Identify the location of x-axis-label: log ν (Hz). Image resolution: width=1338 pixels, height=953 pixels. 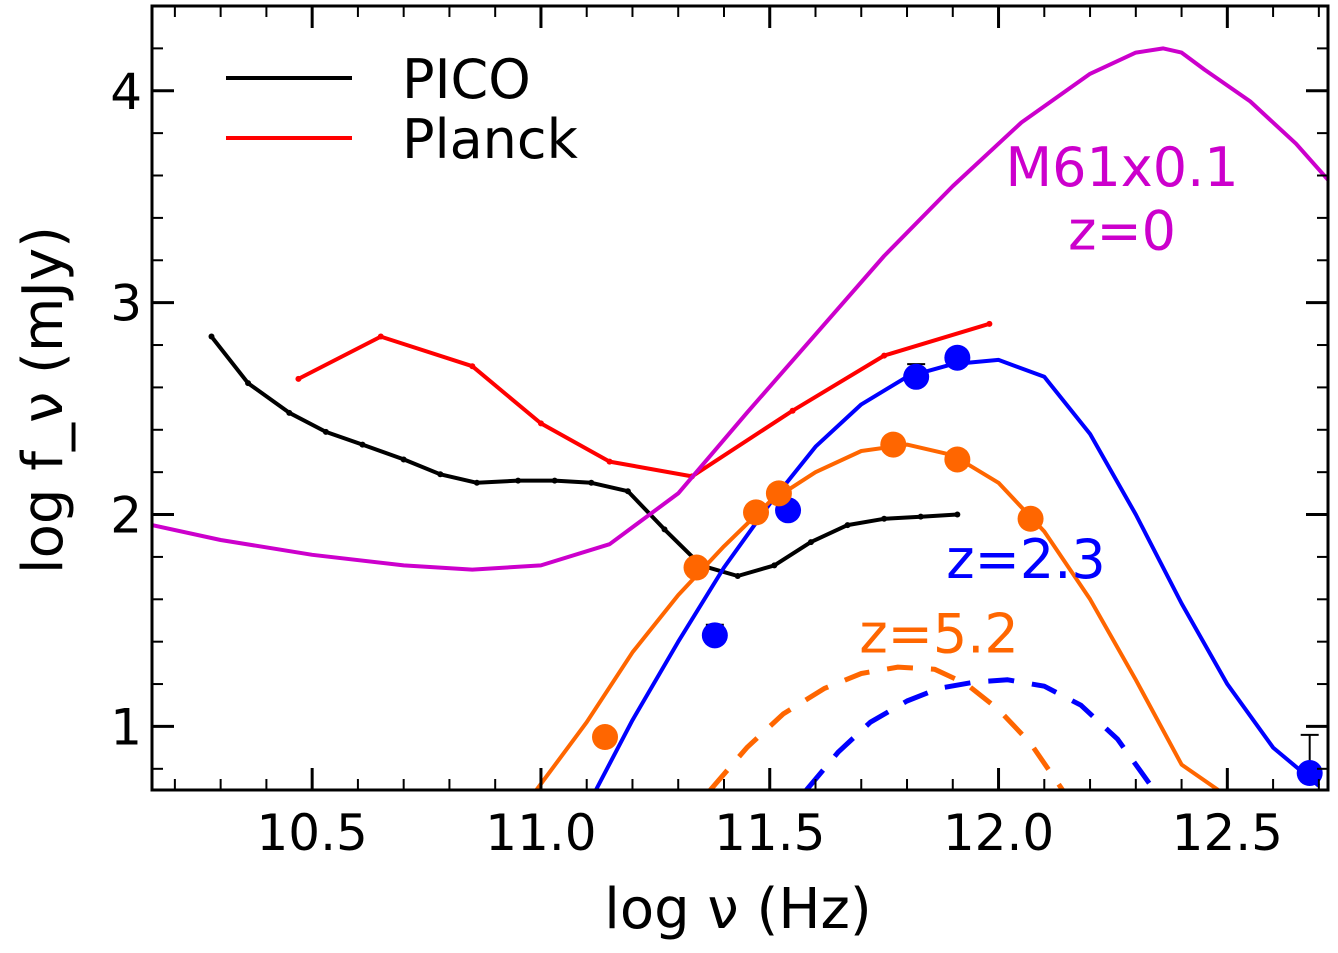
(737, 909).